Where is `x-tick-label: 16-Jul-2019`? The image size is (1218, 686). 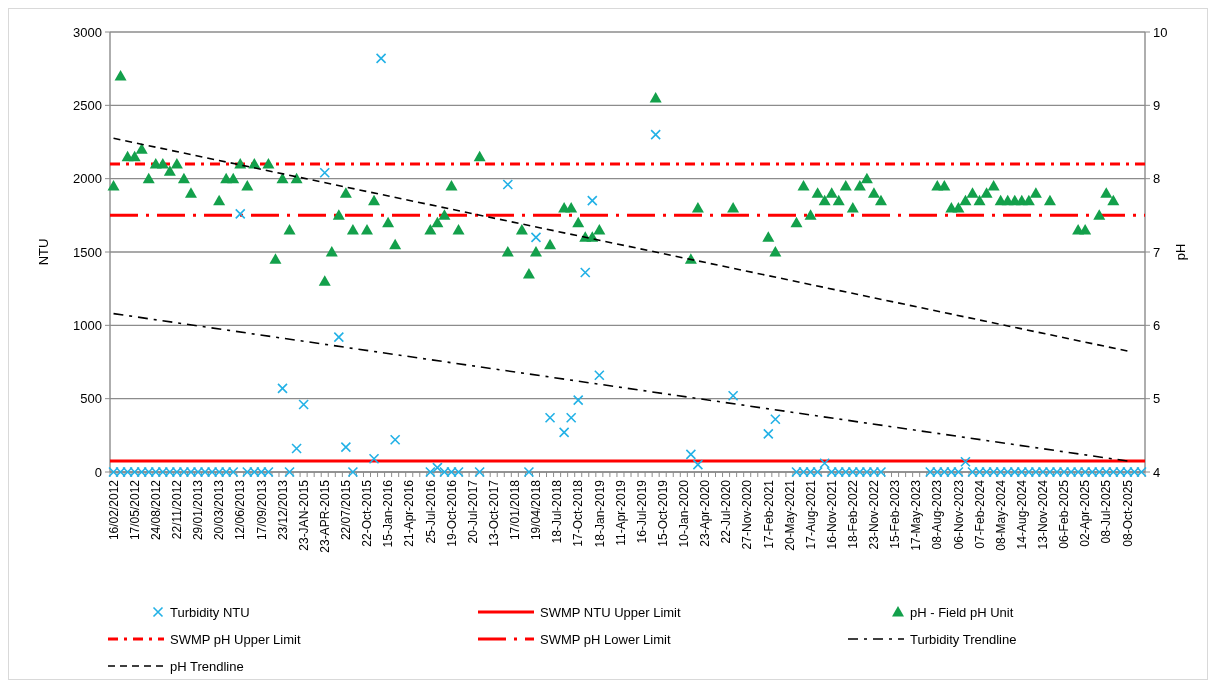 x-tick-label: 16-Jul-2019 is located at coordinates (641, 511).